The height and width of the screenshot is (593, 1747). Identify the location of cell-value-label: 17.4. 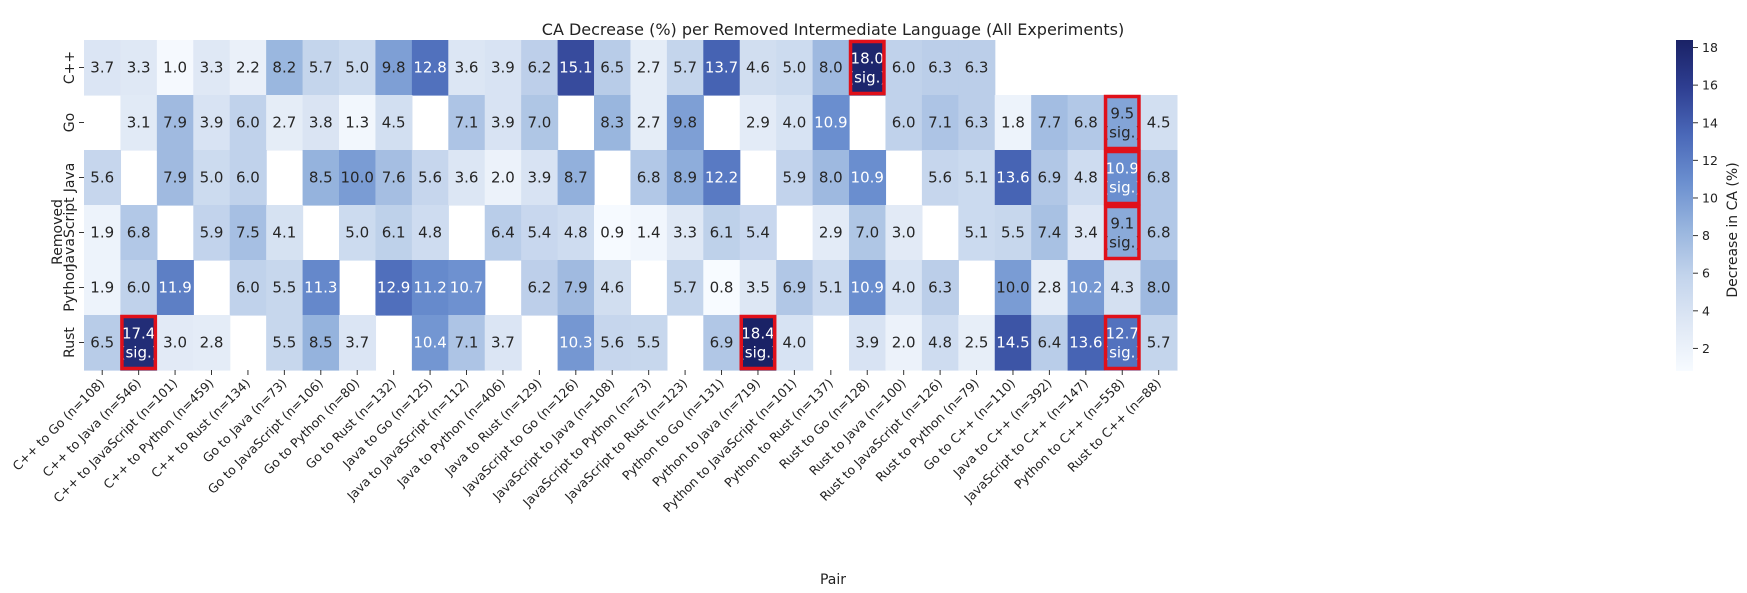
(138, 334).